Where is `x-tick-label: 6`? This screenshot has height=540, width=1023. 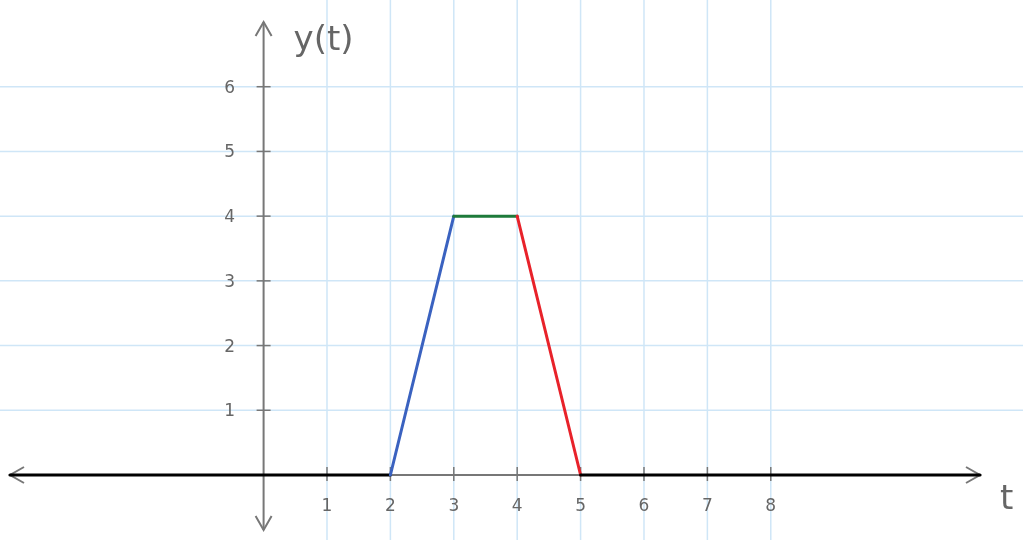 x-tick-label: 6 is located at coordinates (644, 504).